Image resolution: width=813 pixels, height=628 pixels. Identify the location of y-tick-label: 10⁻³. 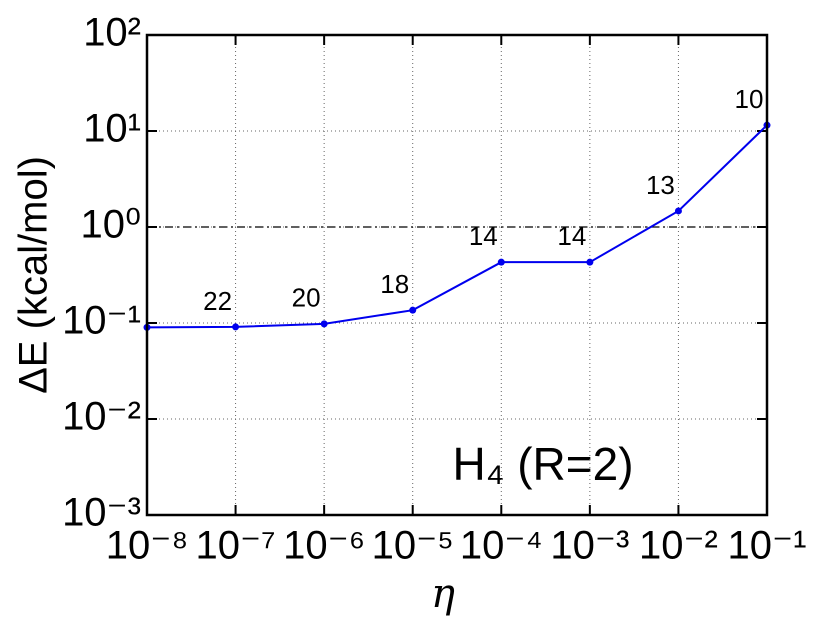
(101, 513).